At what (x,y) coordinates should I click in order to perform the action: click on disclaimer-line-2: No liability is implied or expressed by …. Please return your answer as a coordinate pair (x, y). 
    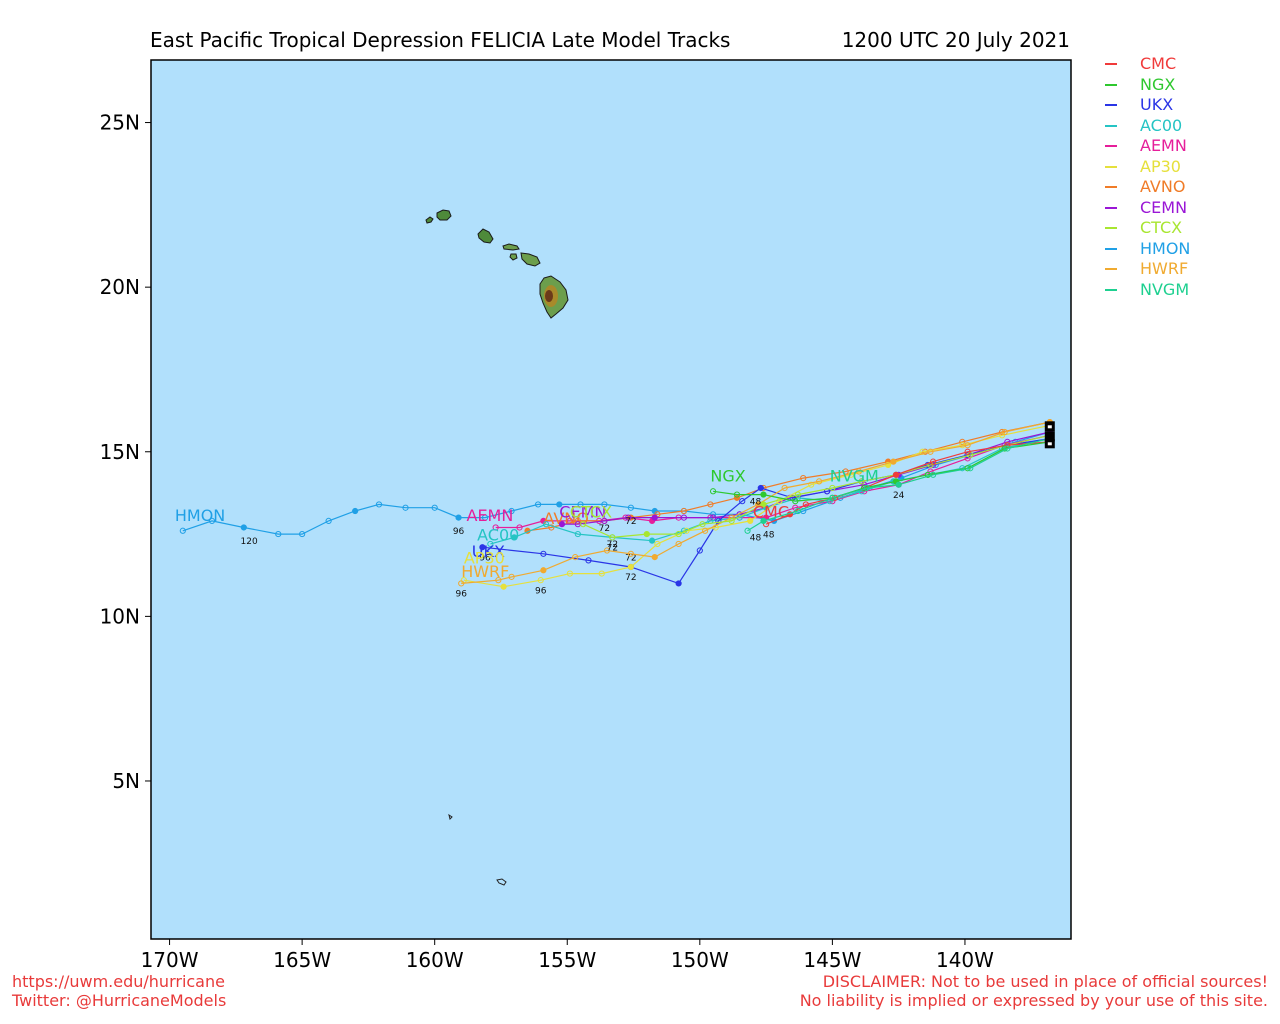
    Looking at the image, I should click on (1033, 1000).